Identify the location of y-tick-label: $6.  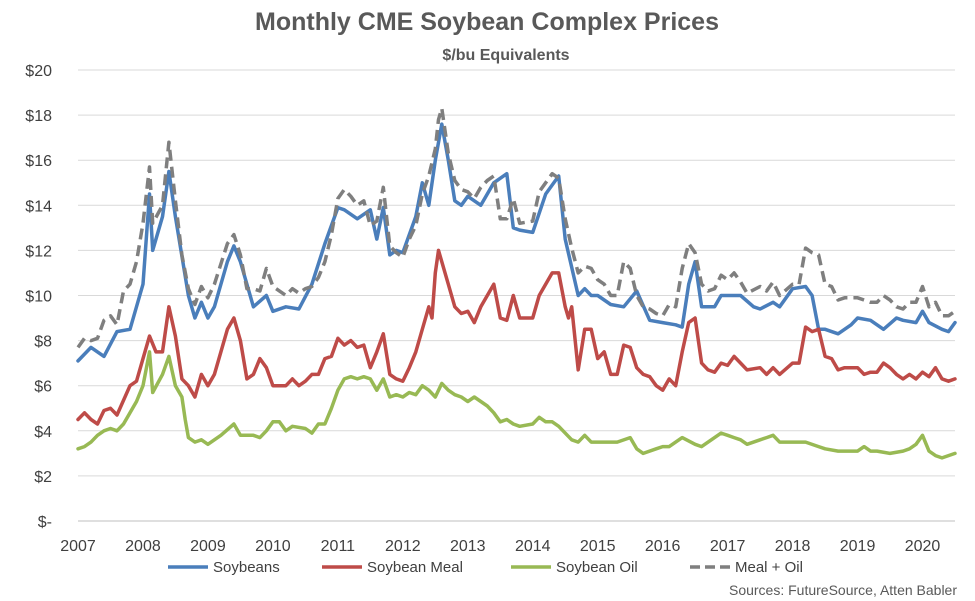
(43, 387).